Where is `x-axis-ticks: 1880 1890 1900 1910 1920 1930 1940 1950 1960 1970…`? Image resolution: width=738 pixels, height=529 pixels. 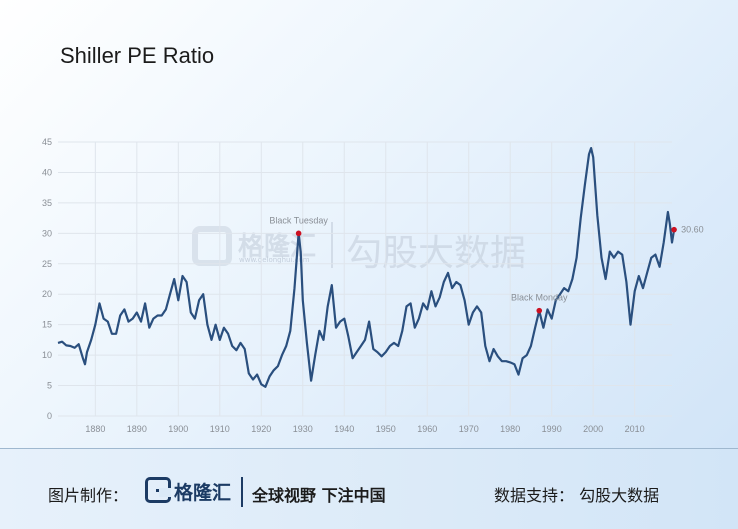 x-axis-ticks: 1880 1890 1900 1910 1920 1930 1940 1950 1960 1970… is located at coordinates (364, 429).